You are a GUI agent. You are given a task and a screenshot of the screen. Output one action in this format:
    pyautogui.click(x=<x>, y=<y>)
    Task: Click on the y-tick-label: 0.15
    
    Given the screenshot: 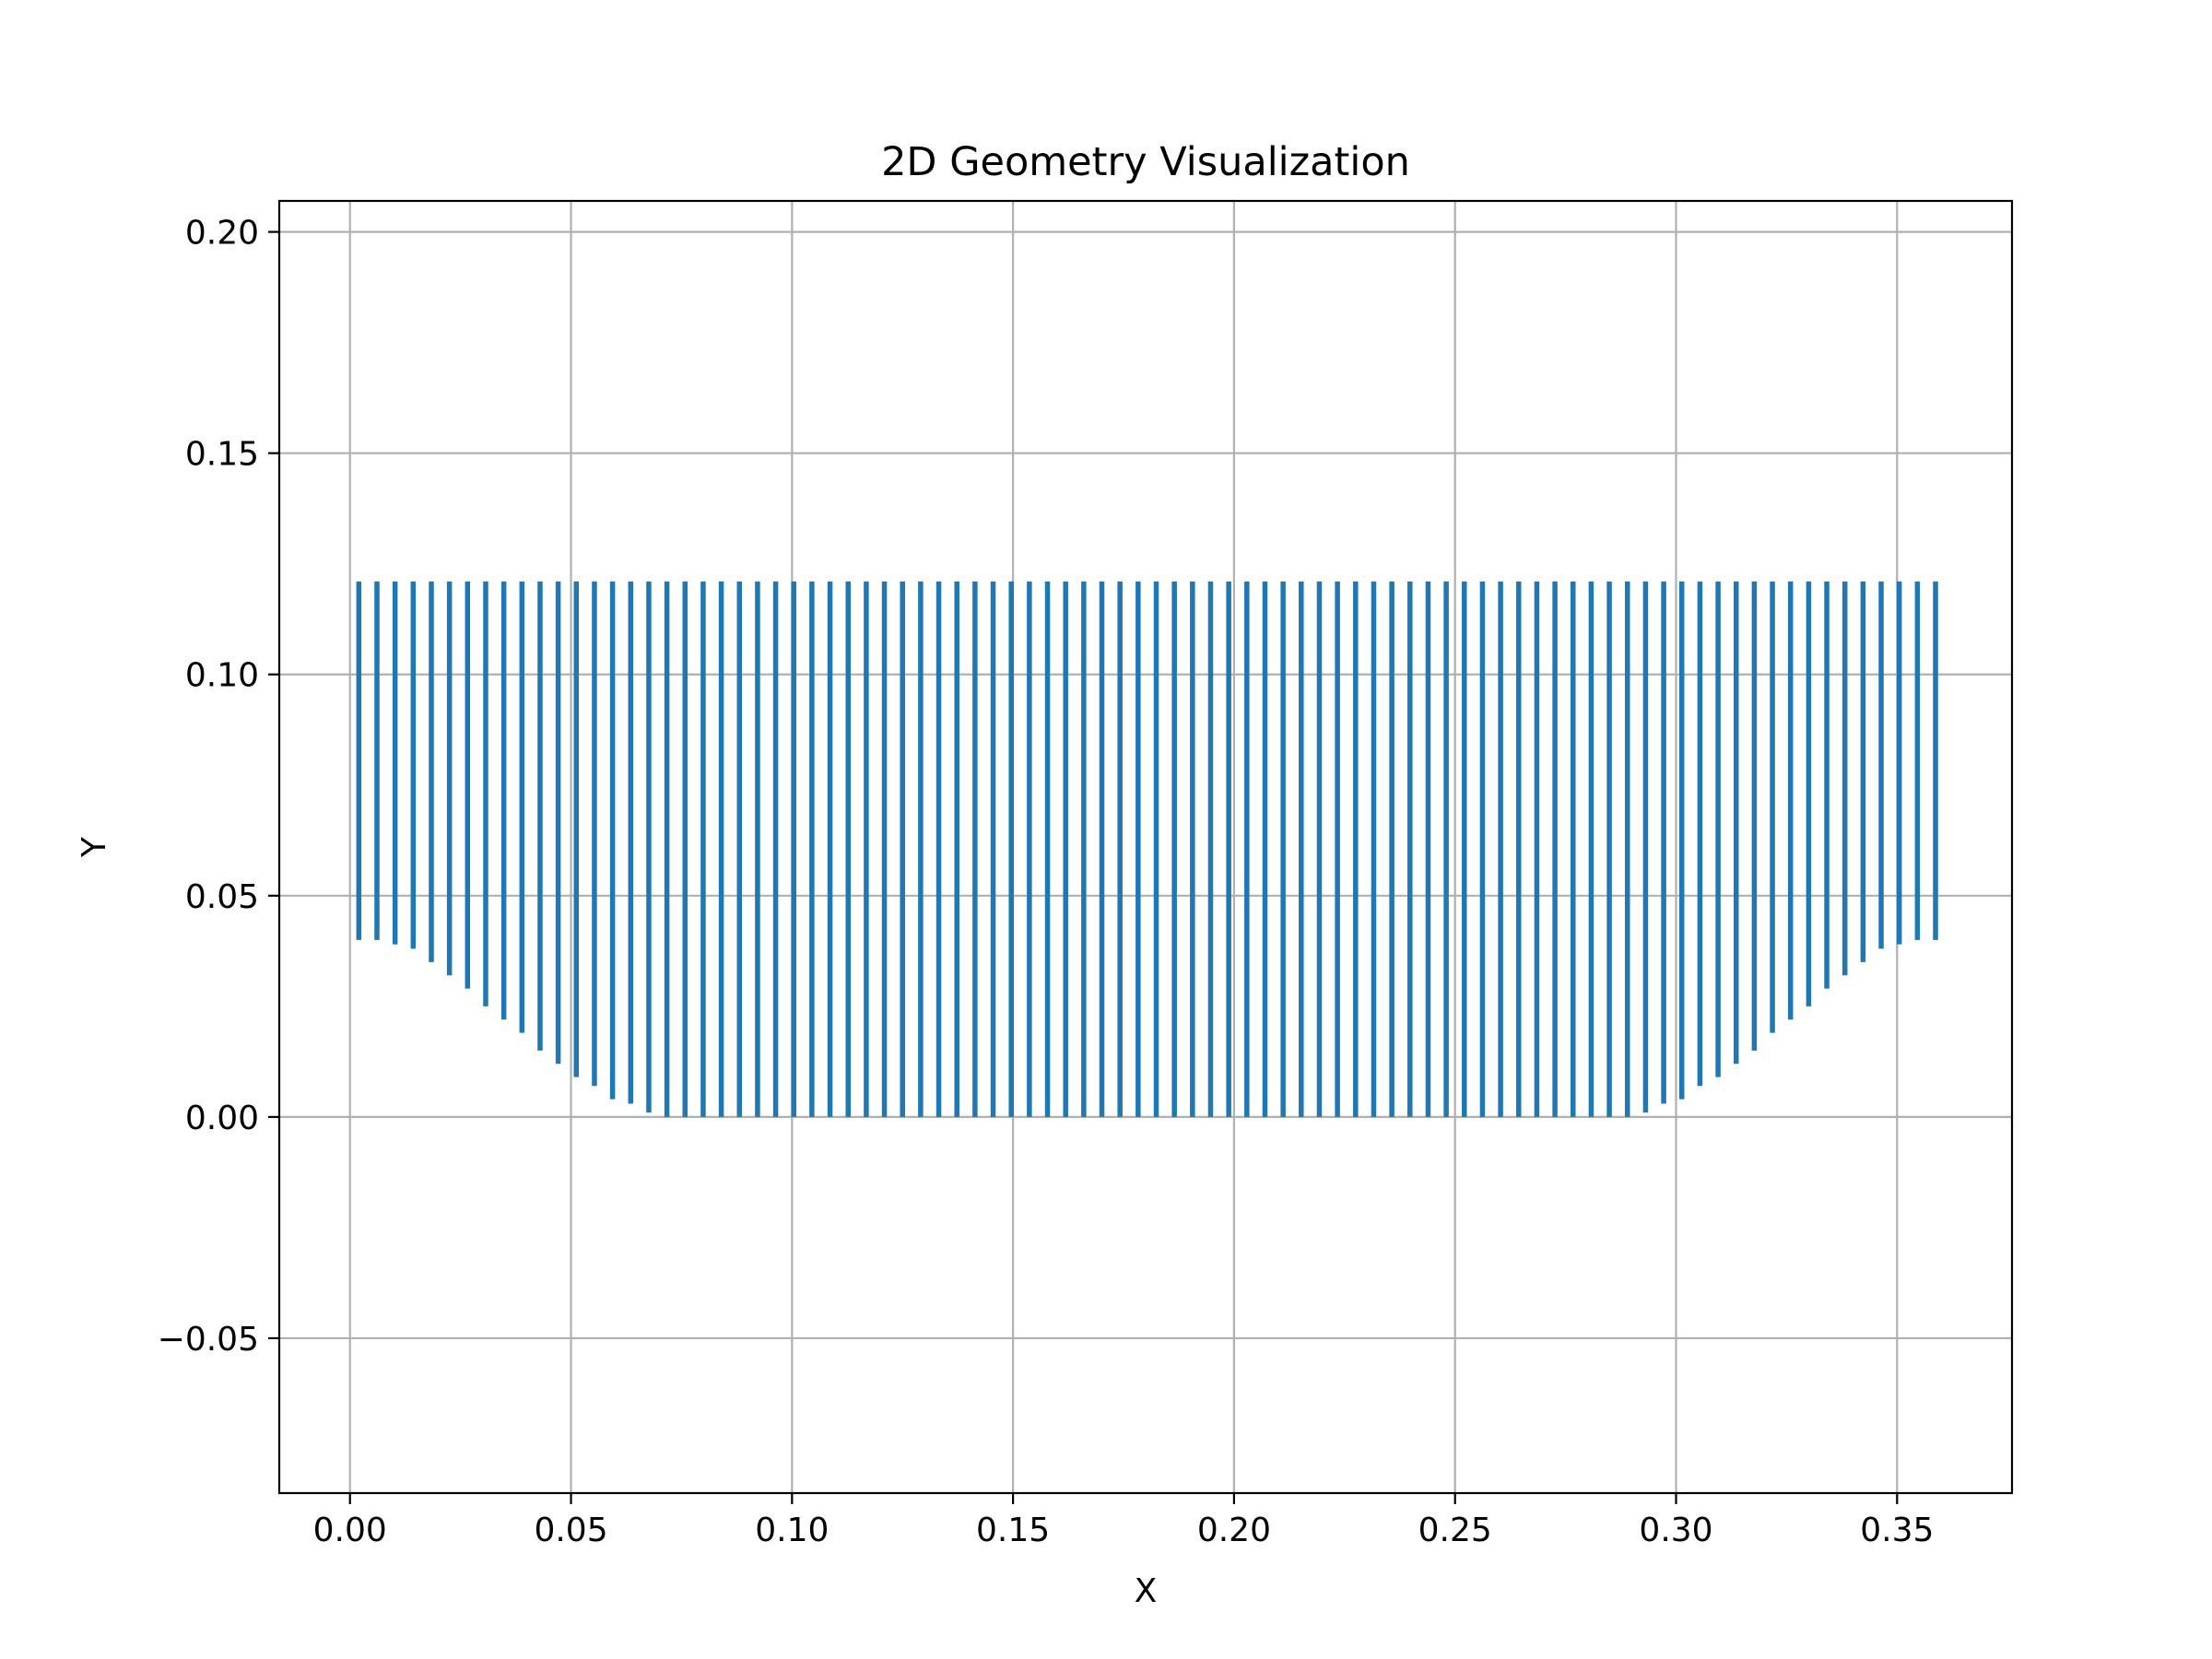 What is the action you would take?
    pyautogui.click(x=222, y=455)
    